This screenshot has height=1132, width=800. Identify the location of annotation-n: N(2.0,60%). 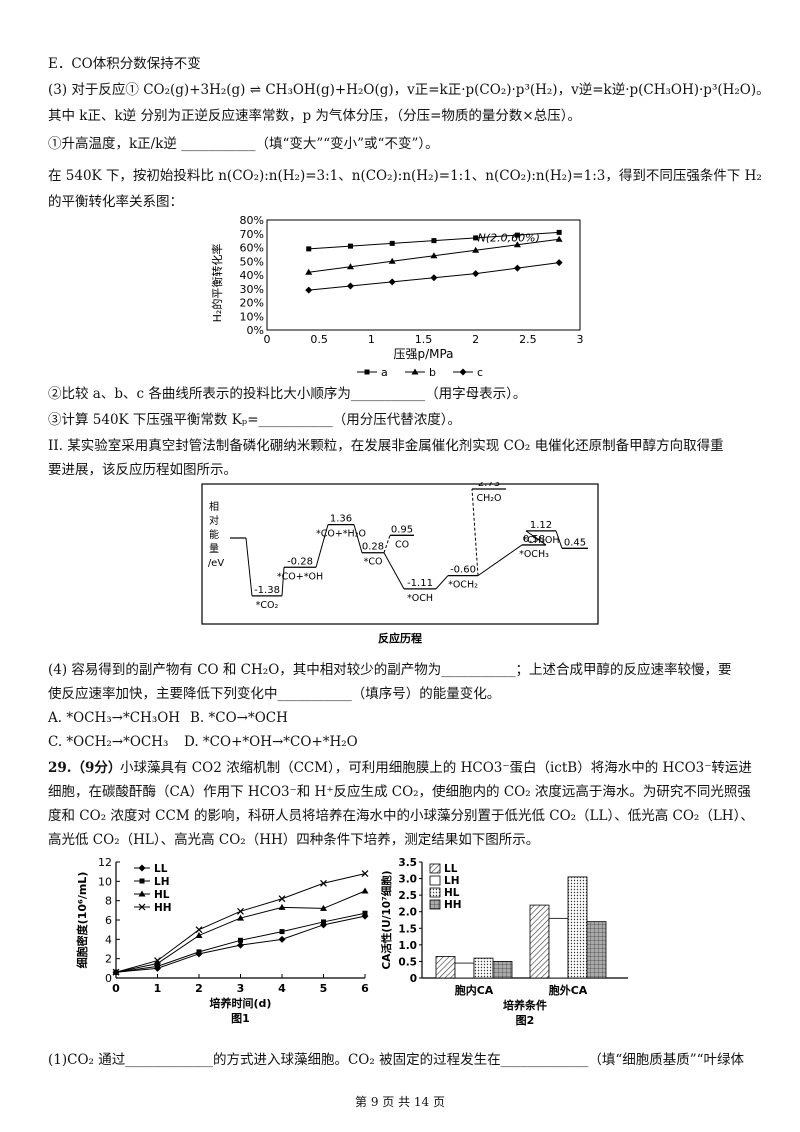
(509, 238).